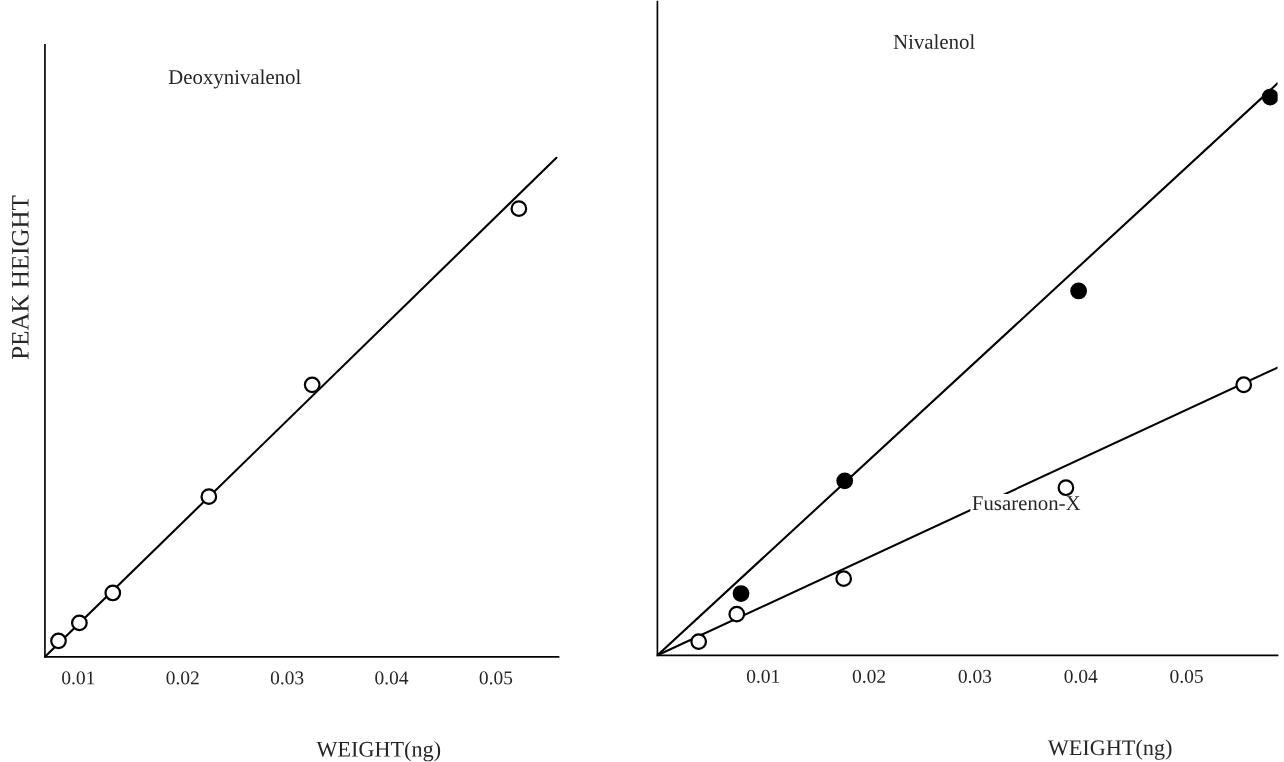 This screenshot has height=762, width=1284. What do you see at coordinates (934, 41) in the screenshot?
I see `chart-title: Nivalenol` at bounding box center [934, 41].